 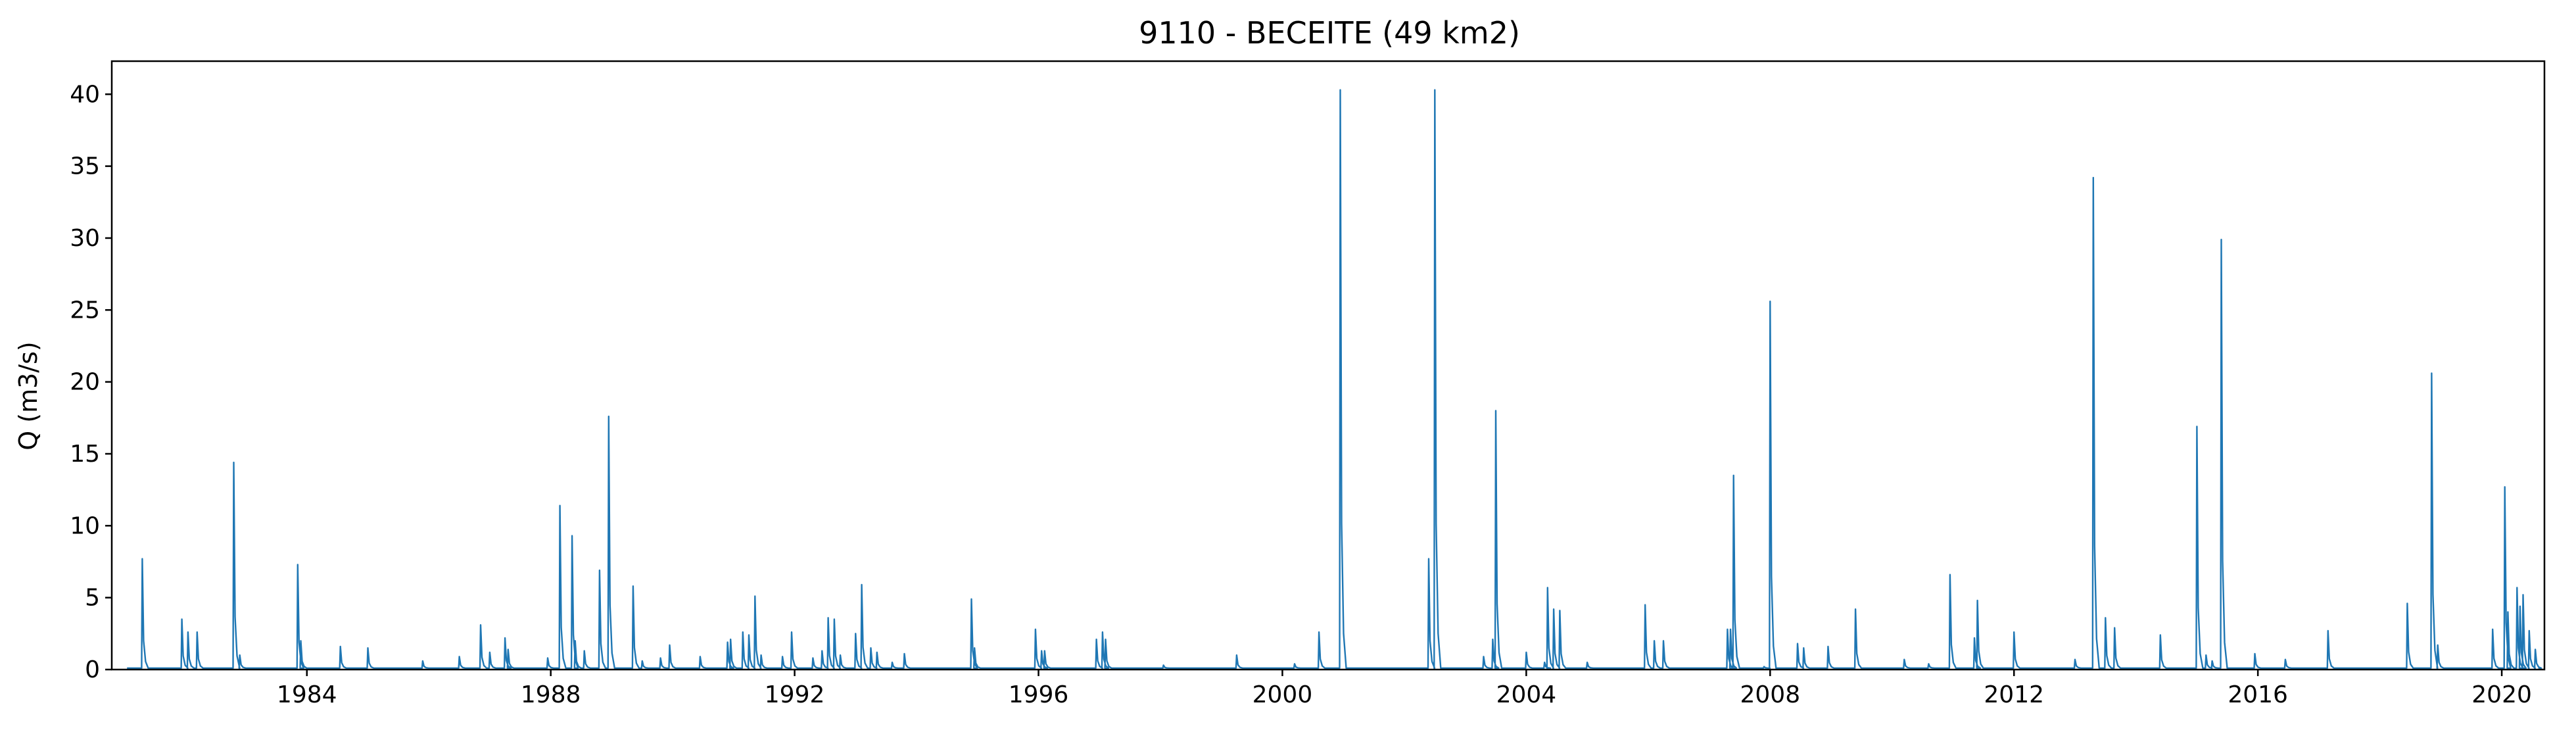 What do you see at coordinates (1526, 694) in the screenshot?
I see `x-tick-label: 2004` at bounding box center [1526, 694].